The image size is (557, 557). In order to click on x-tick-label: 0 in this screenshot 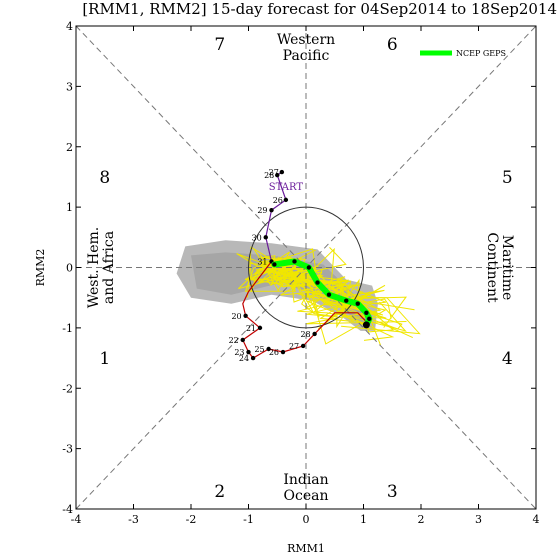, I will do `click(306, 519)`.